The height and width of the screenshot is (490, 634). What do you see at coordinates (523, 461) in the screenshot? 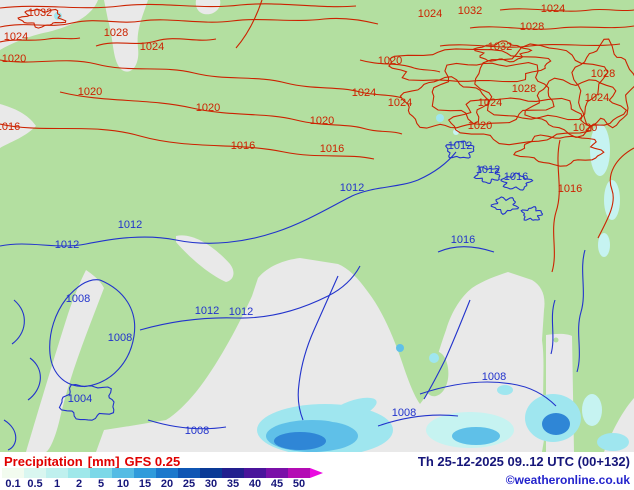
I see `datetime-label: Th 25-12-2025 09..12 UTC (00+132)` at bounding box center [523, 461].